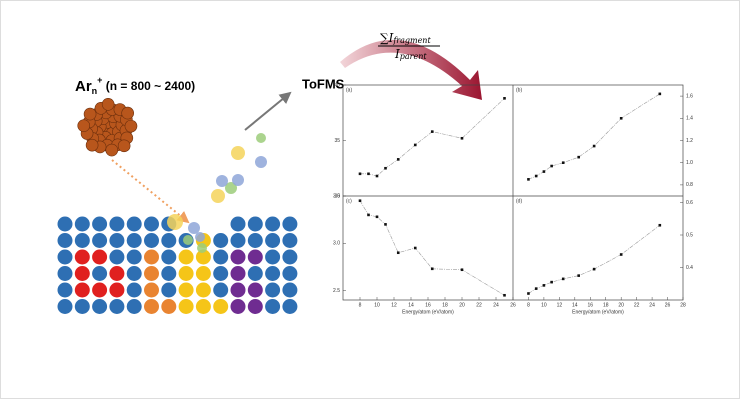 This screenshot has height=404, width=740. I want to click on den: I, so click(397, 54).